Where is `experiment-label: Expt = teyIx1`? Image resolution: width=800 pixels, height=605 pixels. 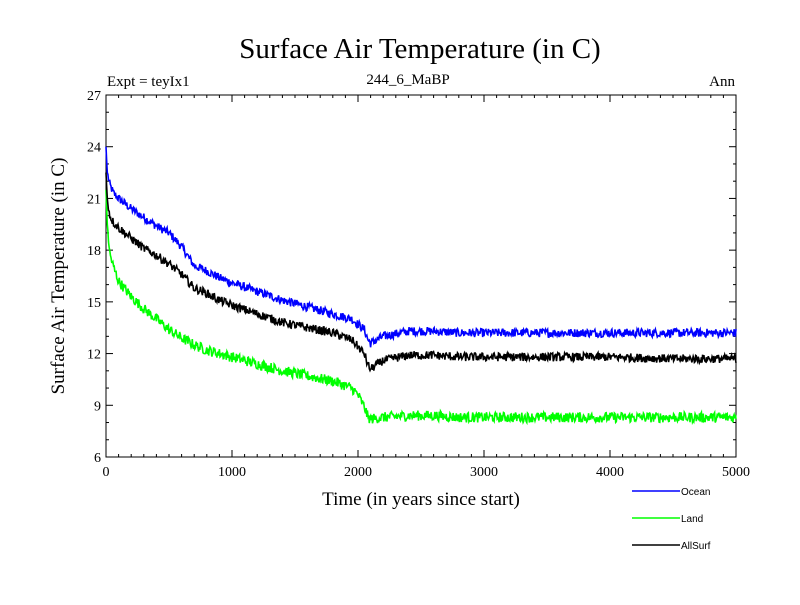
experiment-label: Expt = teyIx1 is located at coordinates (148, 82).